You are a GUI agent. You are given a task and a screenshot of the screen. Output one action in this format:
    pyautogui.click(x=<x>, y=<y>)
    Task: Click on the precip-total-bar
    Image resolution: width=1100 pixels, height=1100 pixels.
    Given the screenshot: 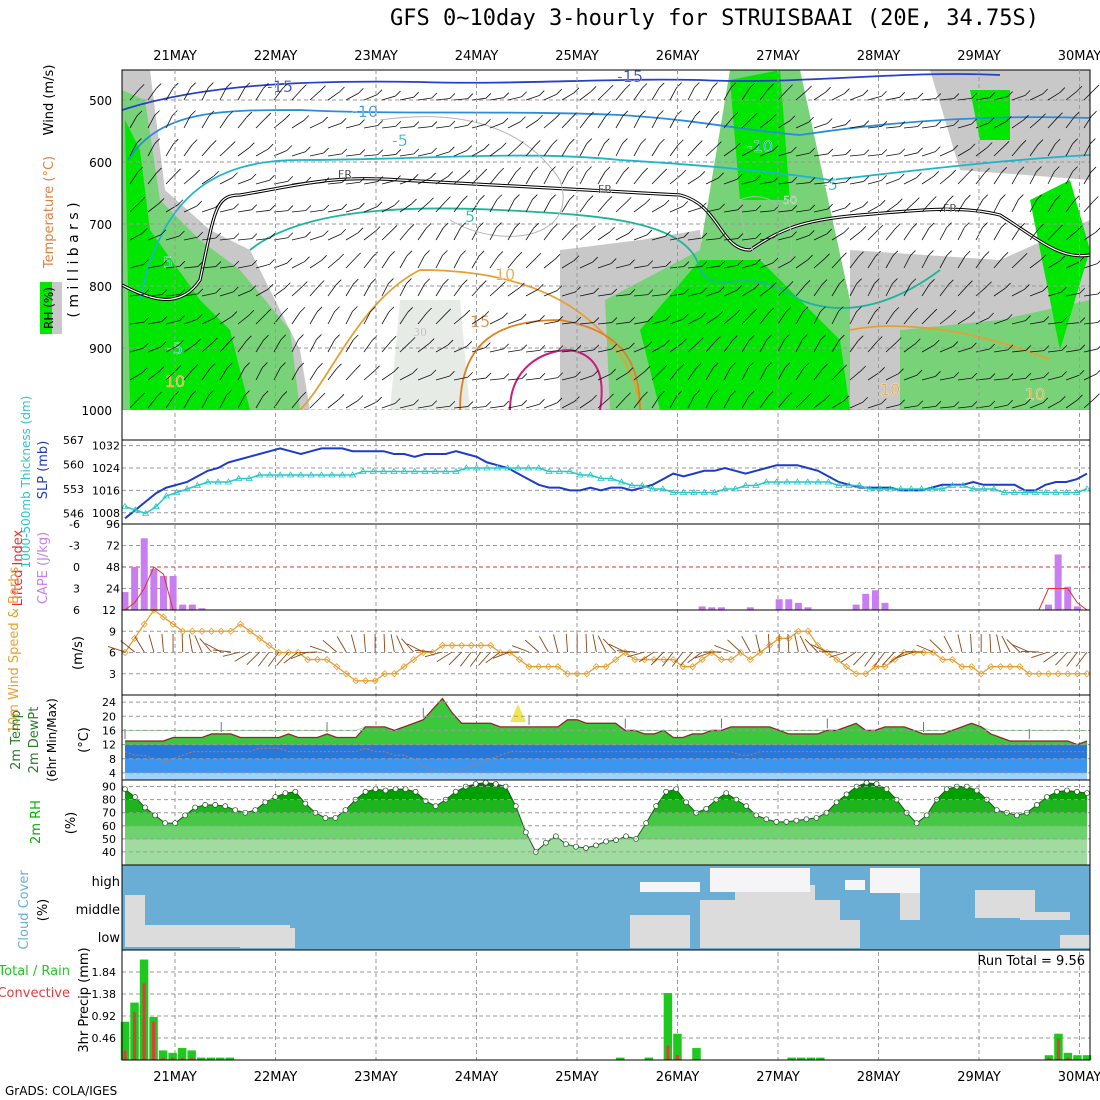 What is the action you would take?
    pyautogui.click(x=230, y=1058)
    